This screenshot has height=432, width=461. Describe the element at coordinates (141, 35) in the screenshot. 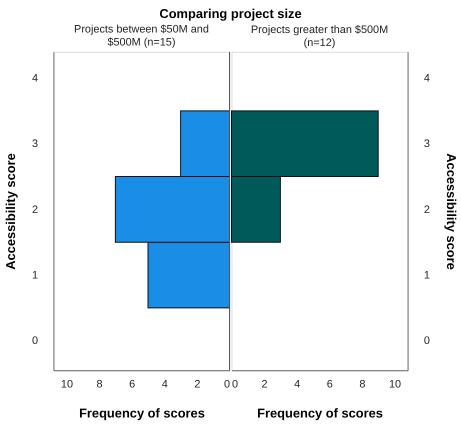

I see `chart-subtitle: Projects between $50M and $500M (n=15)` at that location.